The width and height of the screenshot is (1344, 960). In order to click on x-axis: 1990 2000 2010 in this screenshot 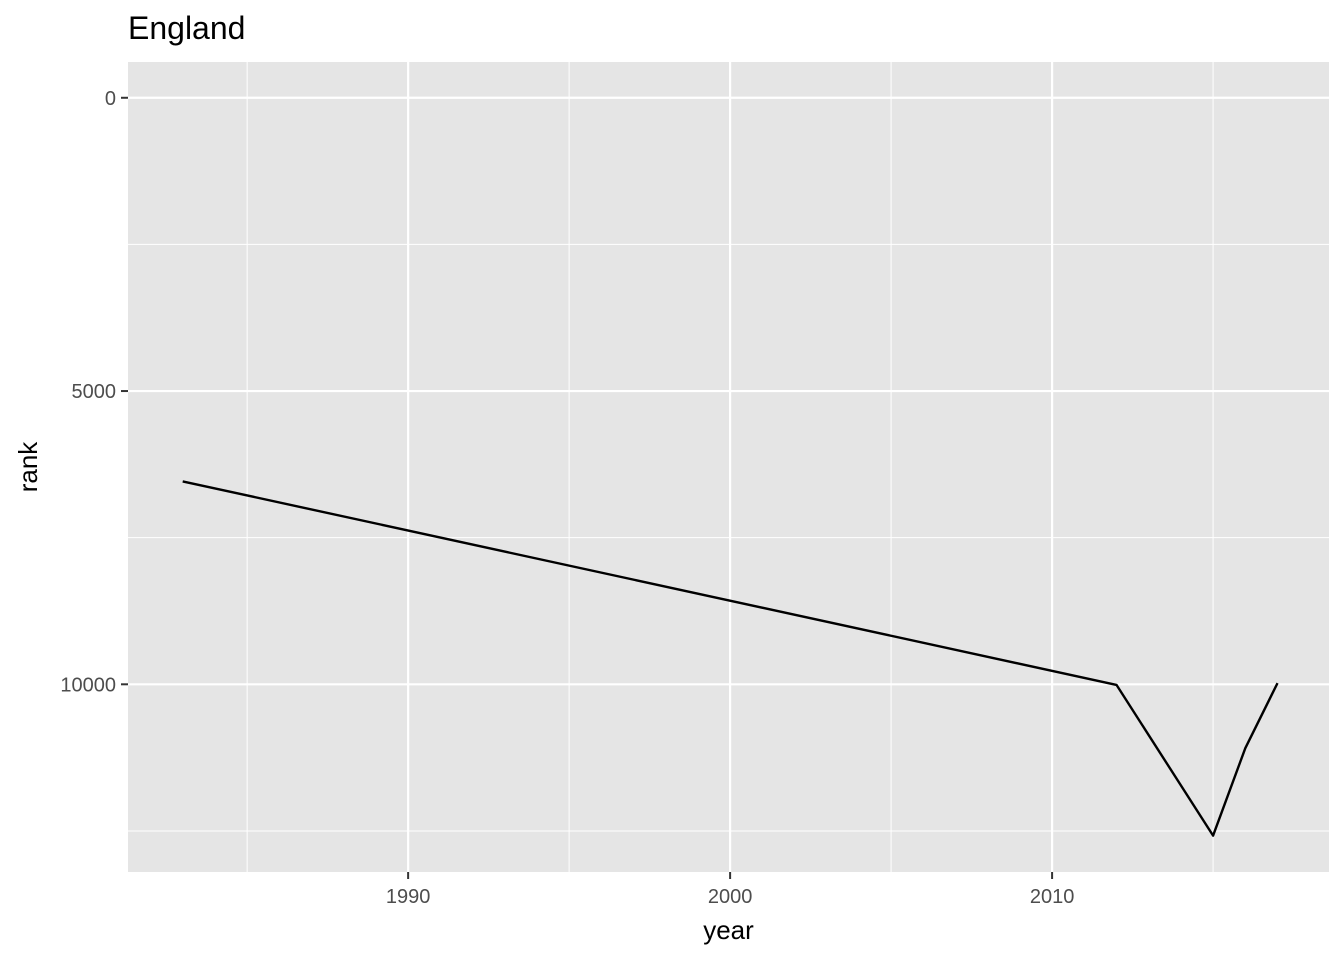, I will do `click(730, 890)`.